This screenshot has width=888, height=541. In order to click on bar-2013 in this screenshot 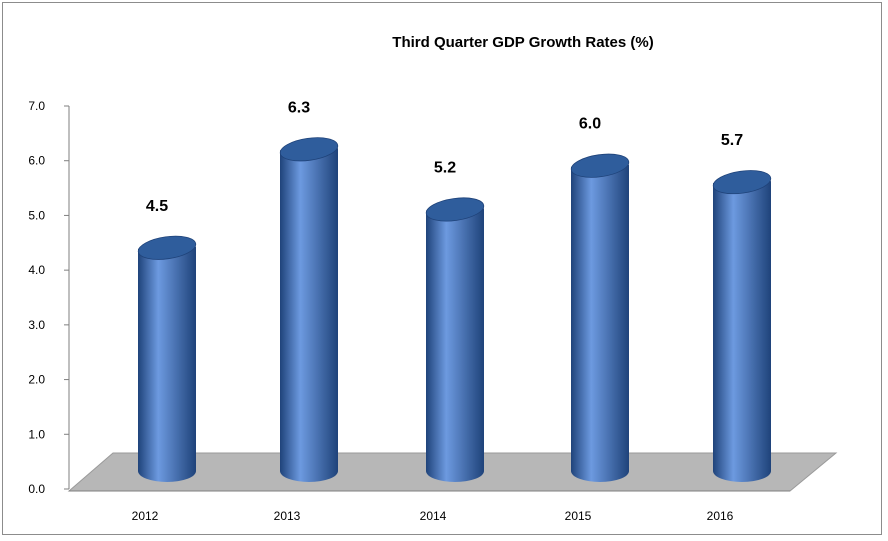, I will do `click(309, 310)`.